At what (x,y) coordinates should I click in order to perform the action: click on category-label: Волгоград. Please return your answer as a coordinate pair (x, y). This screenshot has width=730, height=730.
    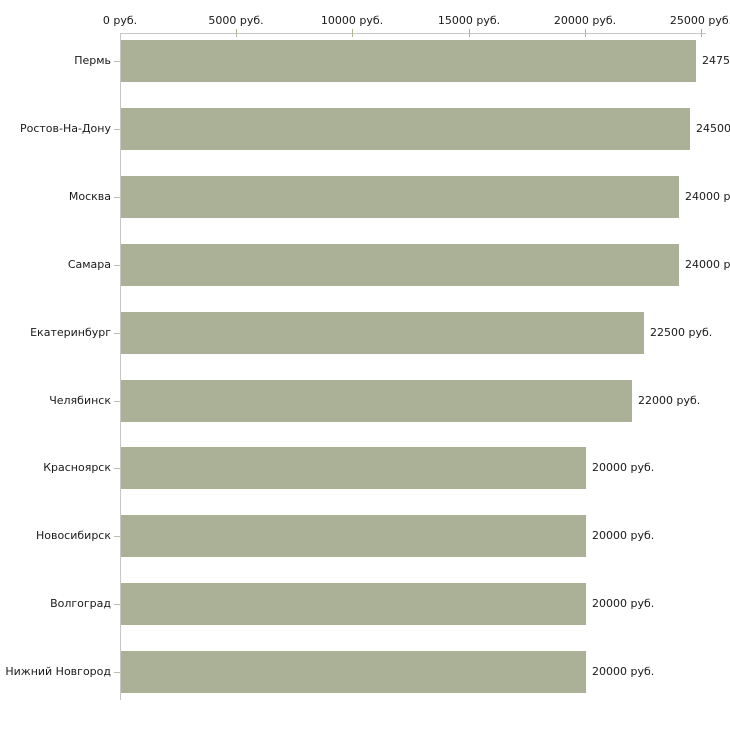
    Looking at the image, I should click on (80, 603).